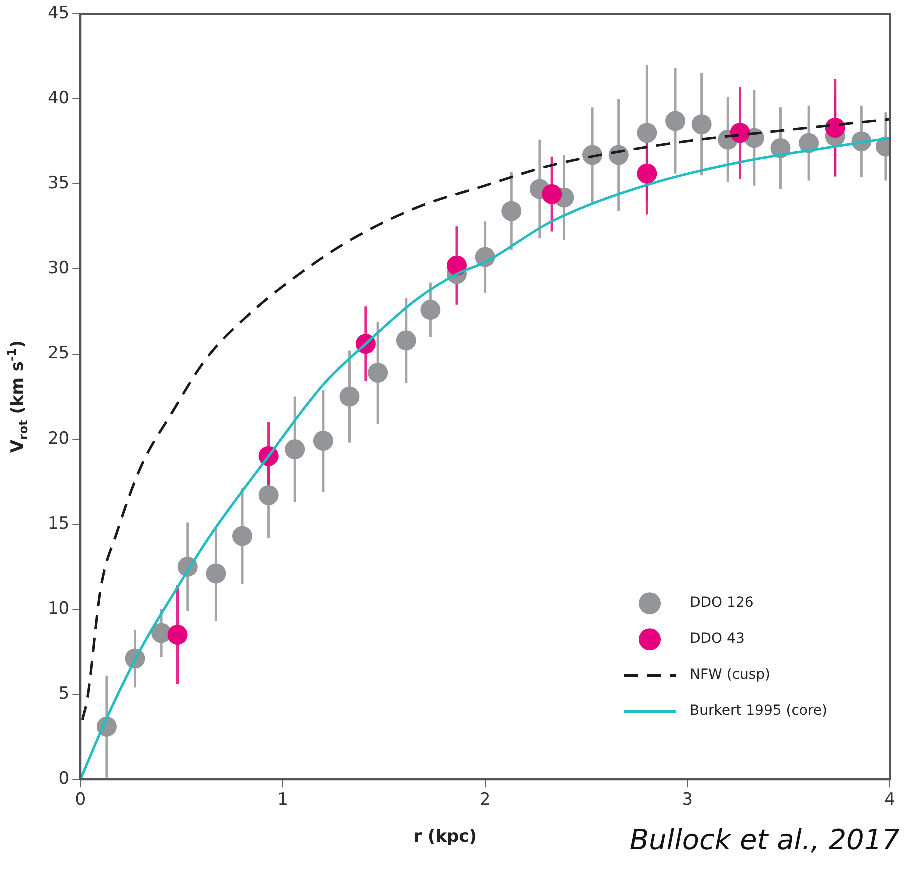 This screenshot has width=908, height=884. What do you see at coordinates (64, 694) in the screenshot?
I see `y-tick-label: 5` at bounding box center [64, 694].